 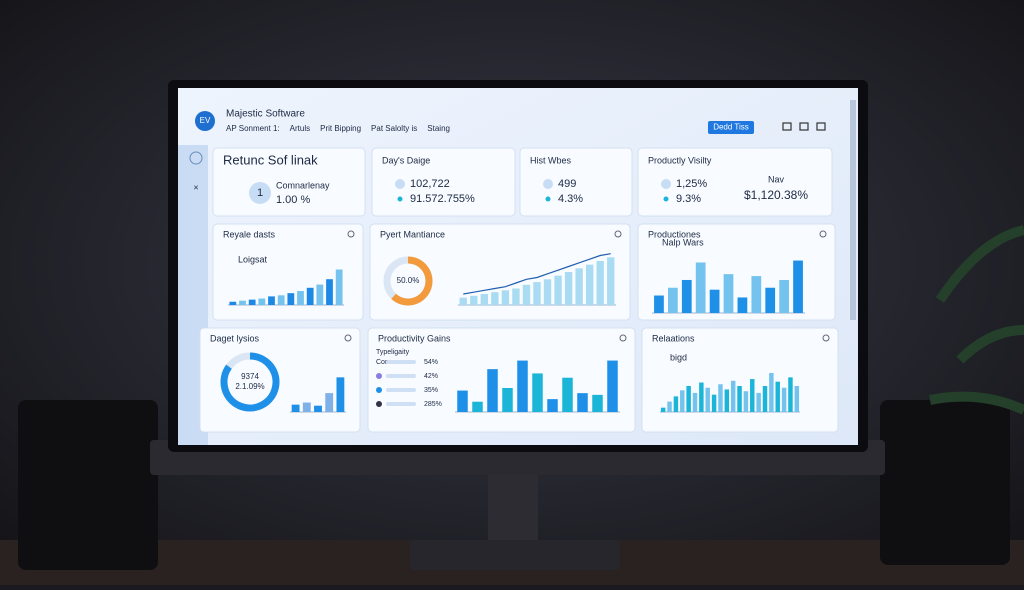 I want to click on list-value: 54%, so click(x=431, y=362).